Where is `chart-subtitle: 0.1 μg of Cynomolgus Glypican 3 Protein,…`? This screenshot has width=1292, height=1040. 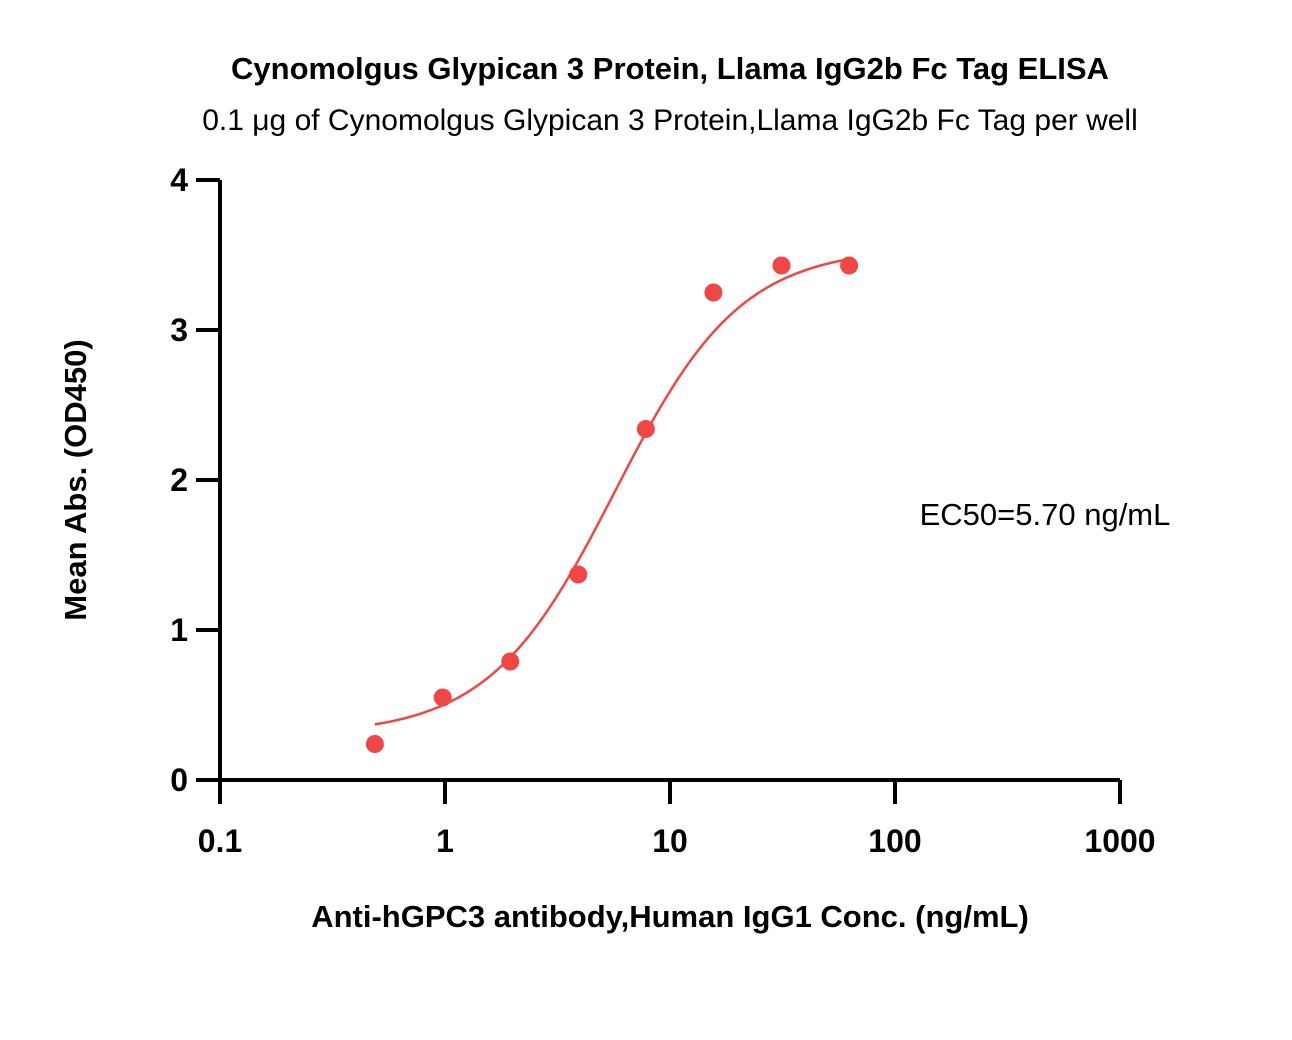 chart-subtitle: 0.1 μg of Cynomolgus Glypican 3 Protein,… is located at coordinates (670, 120).